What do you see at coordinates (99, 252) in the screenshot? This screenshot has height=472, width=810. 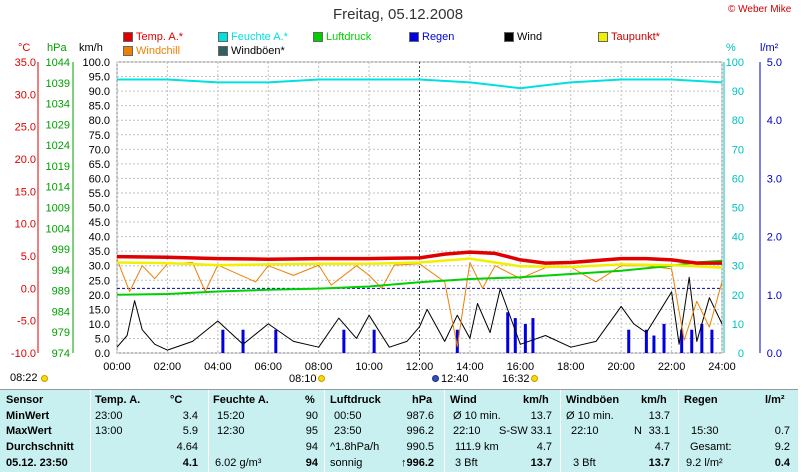 I see `wind-tick-label: 35.0` at bounding box center [99, 252].